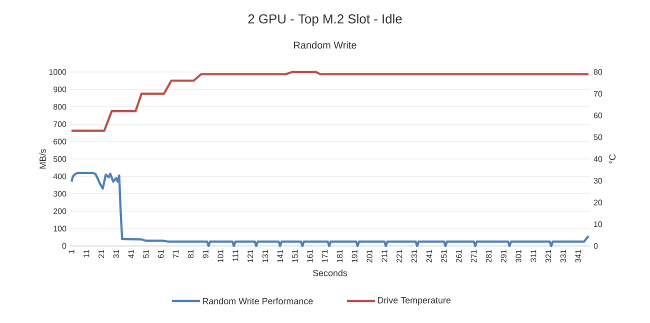 This screenshot has width=650, height=323. Describe the element at coordinates (414, 301) in the screenshot. I see `legend-label: Drive Temperature` at that location.